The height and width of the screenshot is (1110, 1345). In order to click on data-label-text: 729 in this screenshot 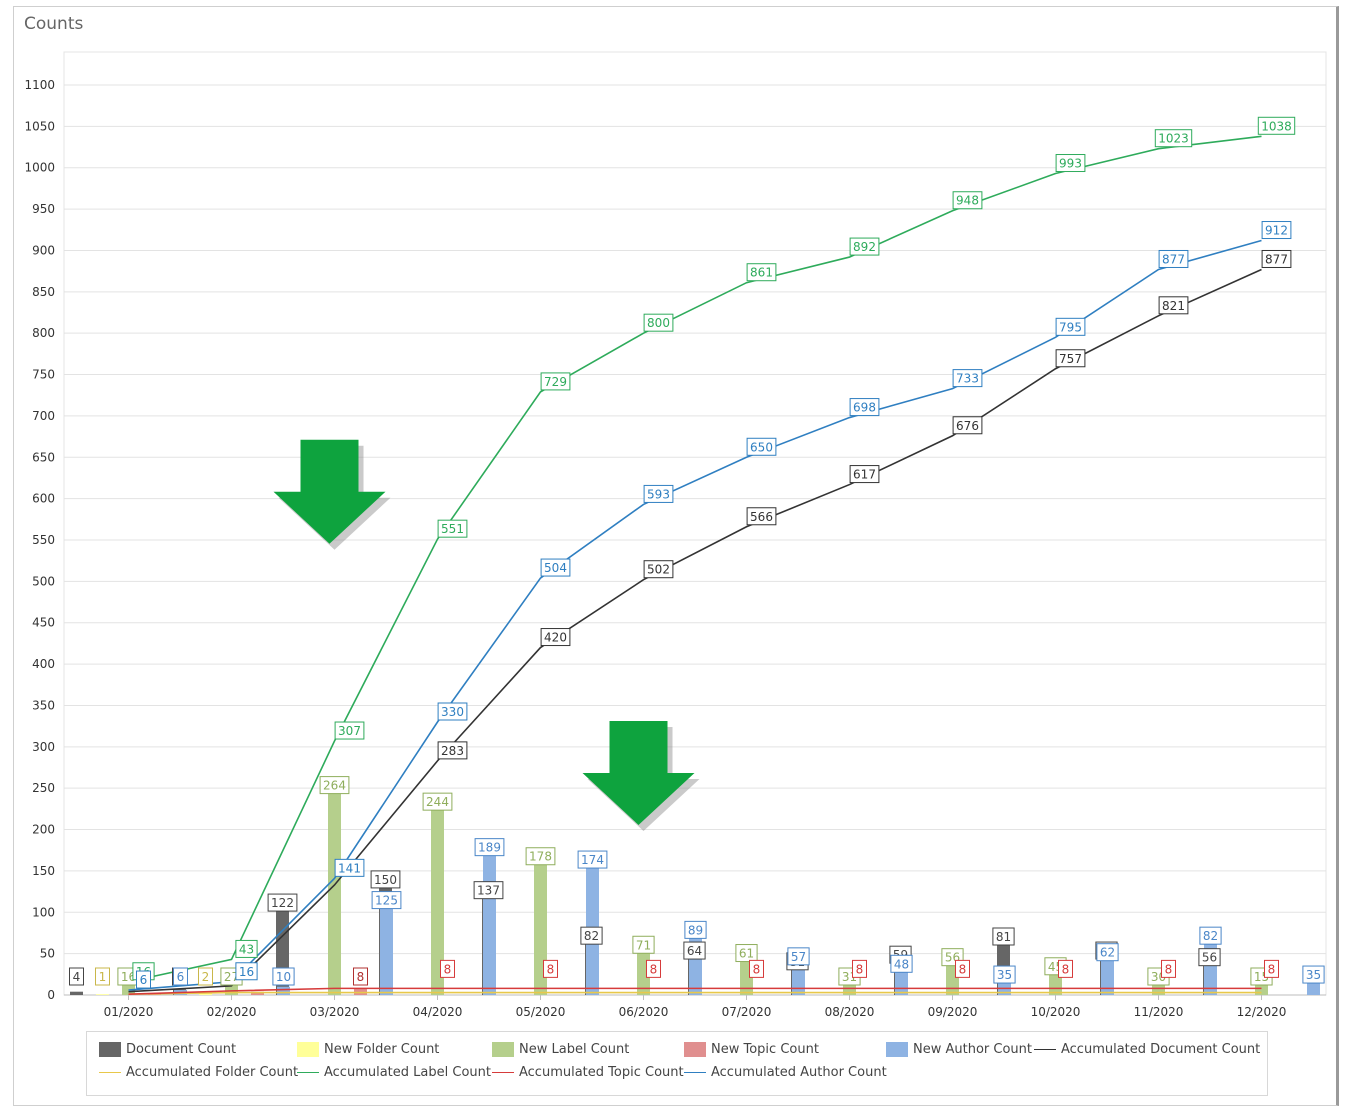, I will do `click(555, 382)`.